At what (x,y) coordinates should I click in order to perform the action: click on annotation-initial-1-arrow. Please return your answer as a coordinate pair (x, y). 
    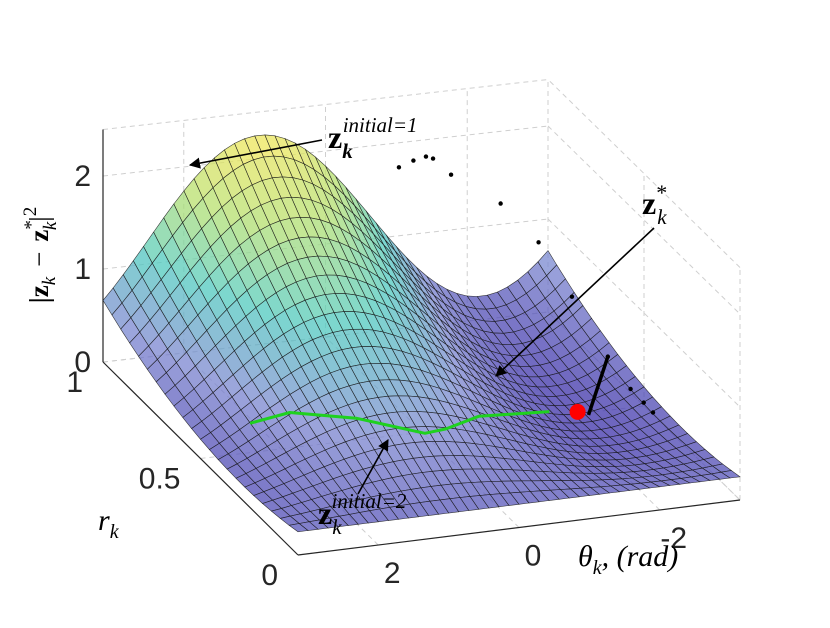
    Looking at the image, I should click on (255, 154).